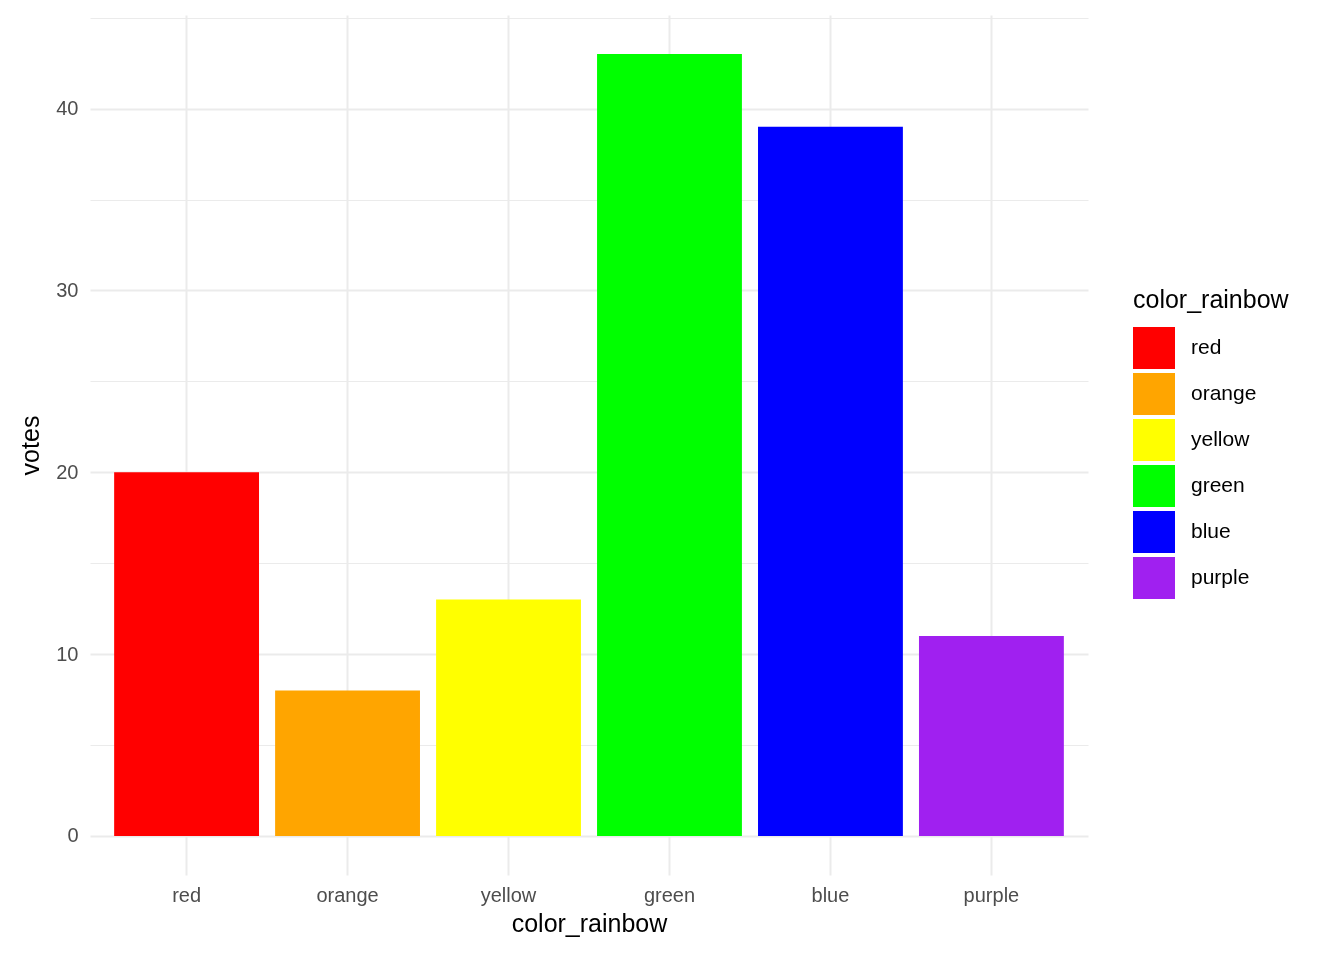 Image resolution: width=1344 pixels, height=960 pixels. I want to click on x-axis-title: color_rainbow, so click(590, 922).